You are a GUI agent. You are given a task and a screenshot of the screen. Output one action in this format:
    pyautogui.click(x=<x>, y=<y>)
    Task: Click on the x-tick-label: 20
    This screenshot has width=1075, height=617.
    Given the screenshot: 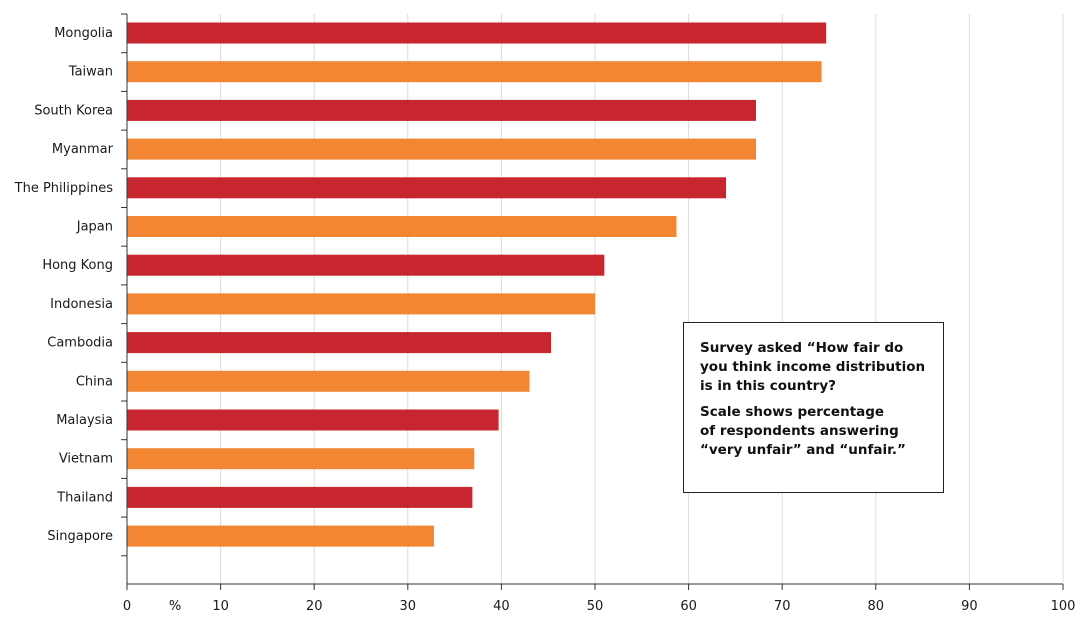 What is the action you would take?
    pyautogui.click(x=314, y=606)
    